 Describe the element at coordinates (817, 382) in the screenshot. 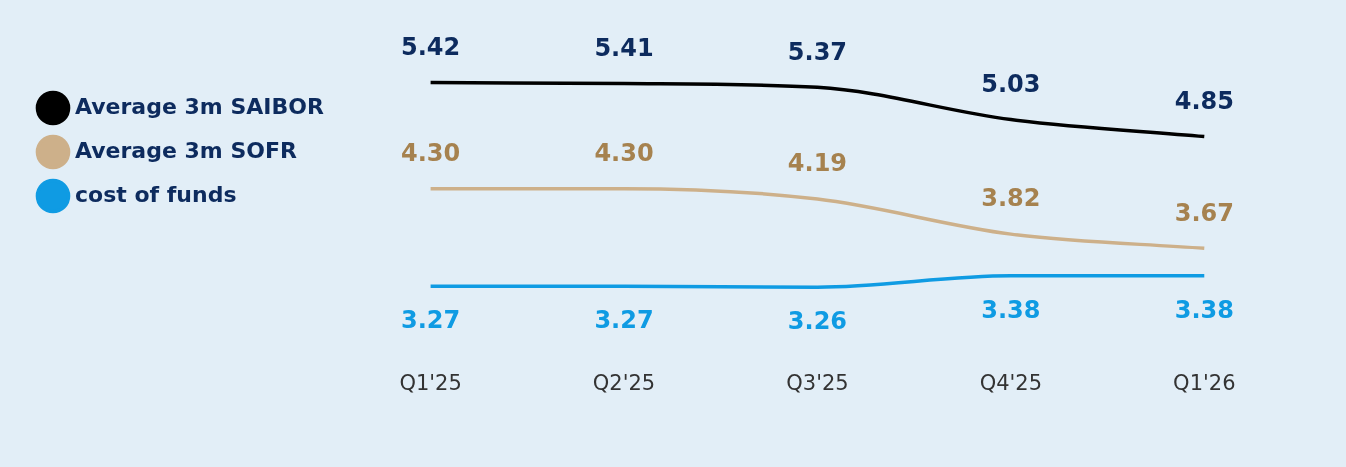

I see `x-tick-label: Q3'25` at that location.